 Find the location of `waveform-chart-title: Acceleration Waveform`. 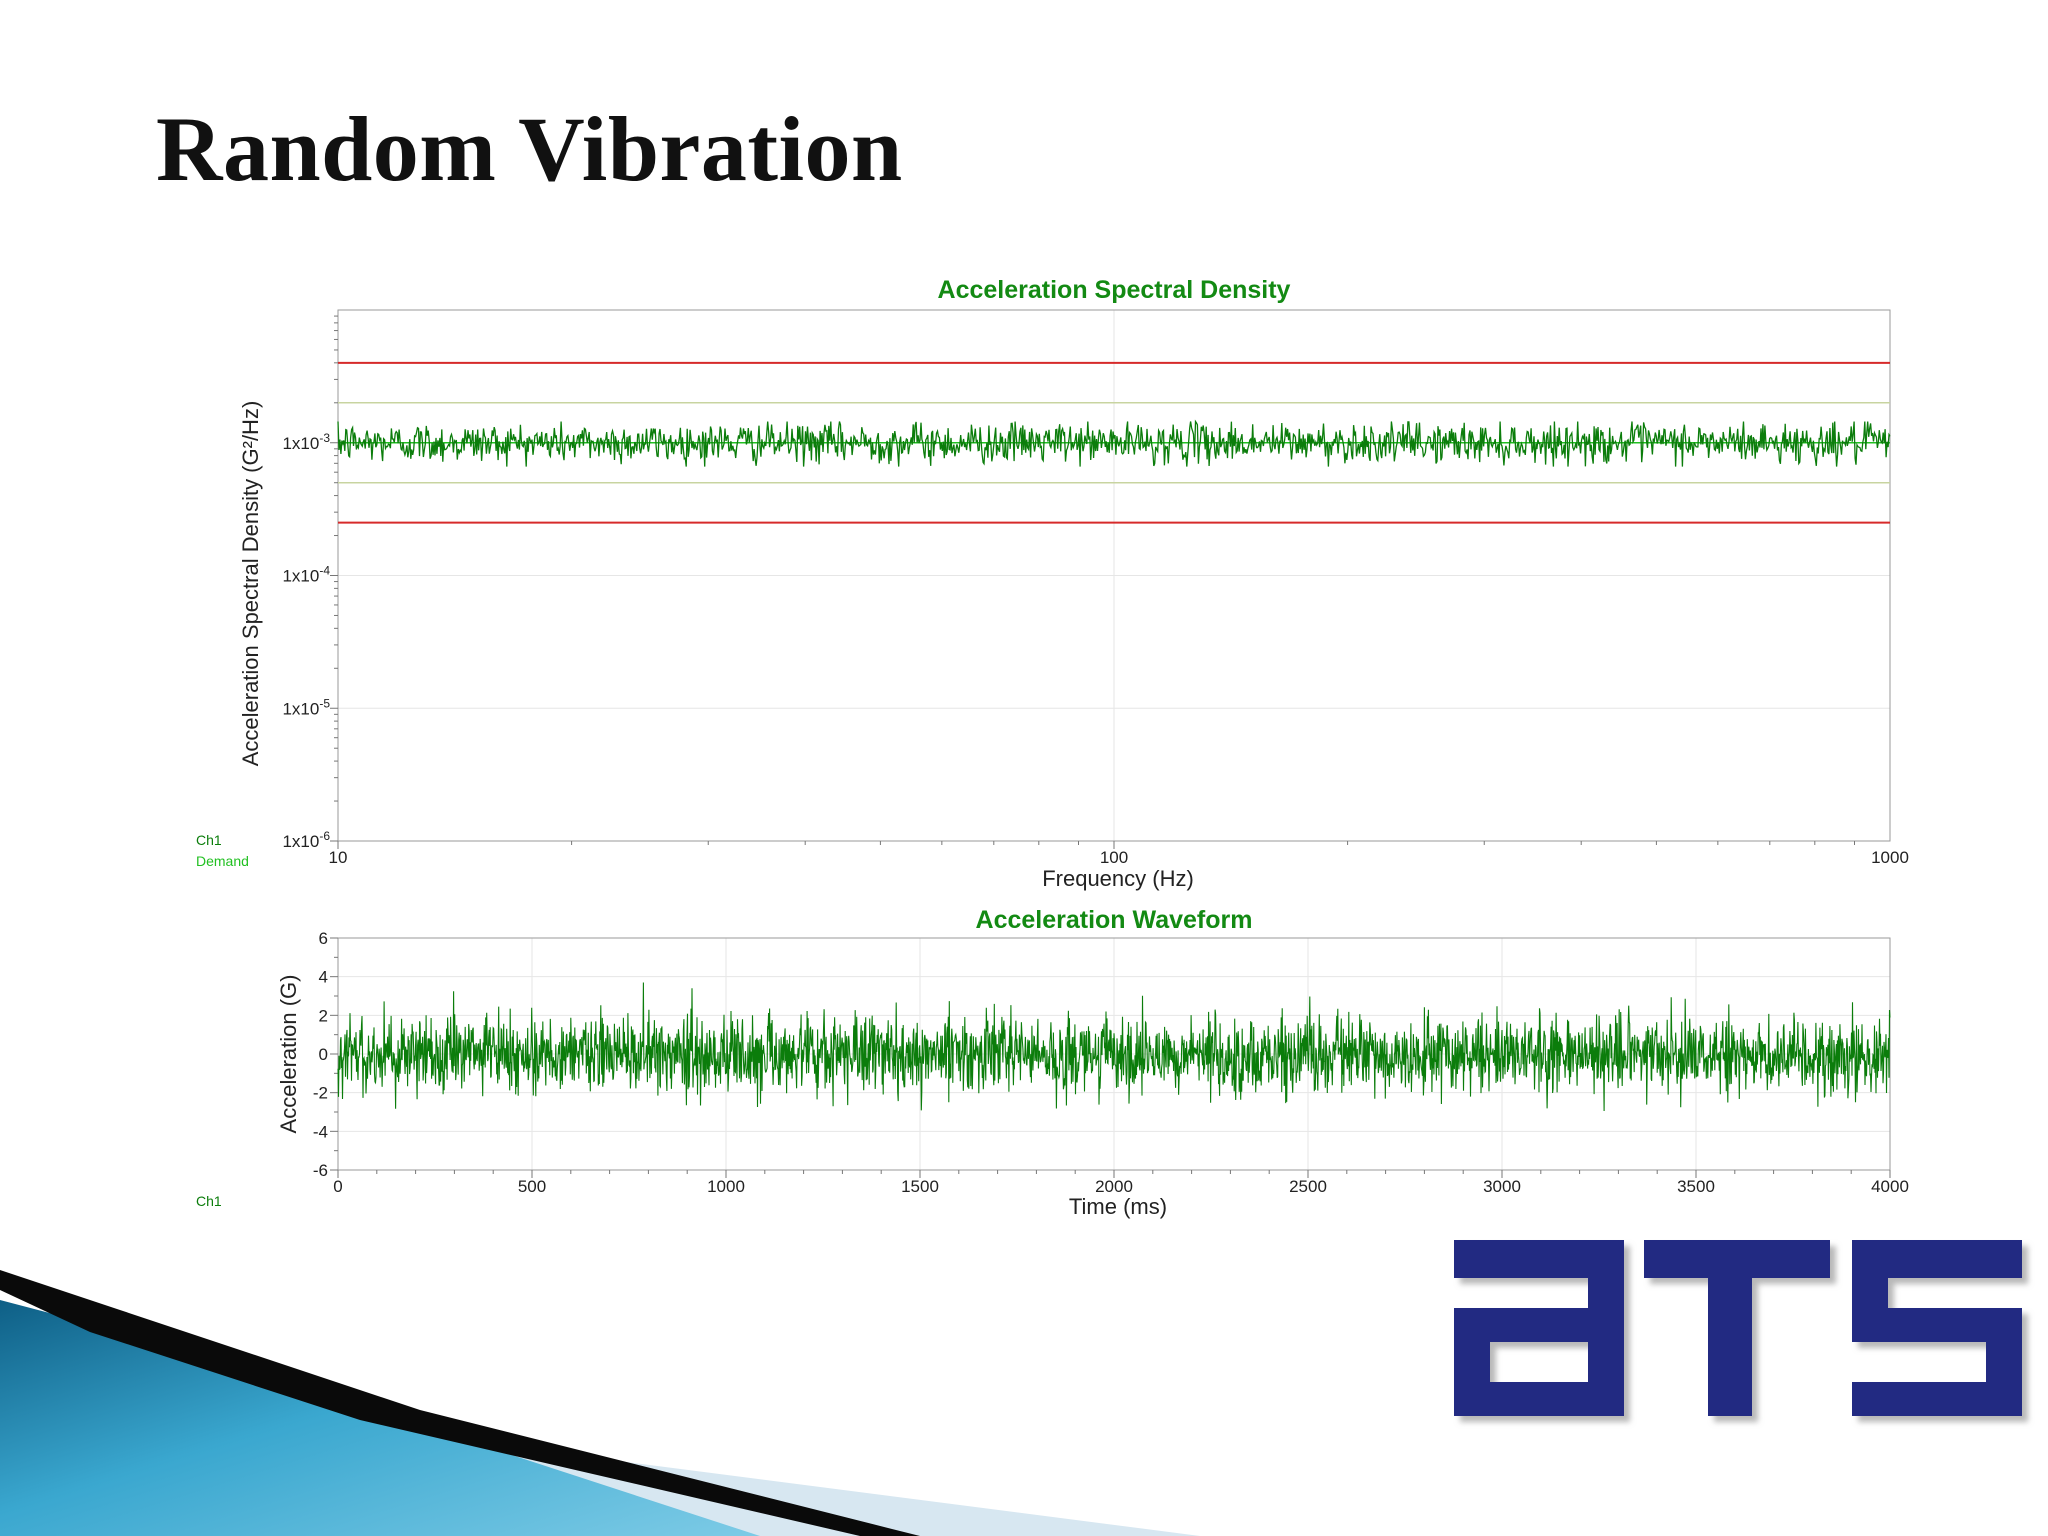

waveform-chart-title: Acceleration Waveform is located at coordinates (1114, 920).